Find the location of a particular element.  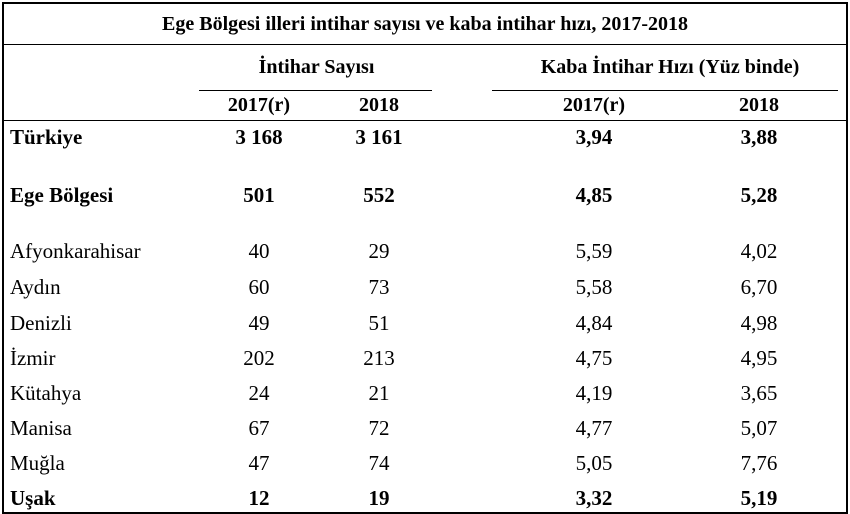

table-row: Afyonkarahisar 40 29 5,59 4,02 is located at coordinates (425, 251).